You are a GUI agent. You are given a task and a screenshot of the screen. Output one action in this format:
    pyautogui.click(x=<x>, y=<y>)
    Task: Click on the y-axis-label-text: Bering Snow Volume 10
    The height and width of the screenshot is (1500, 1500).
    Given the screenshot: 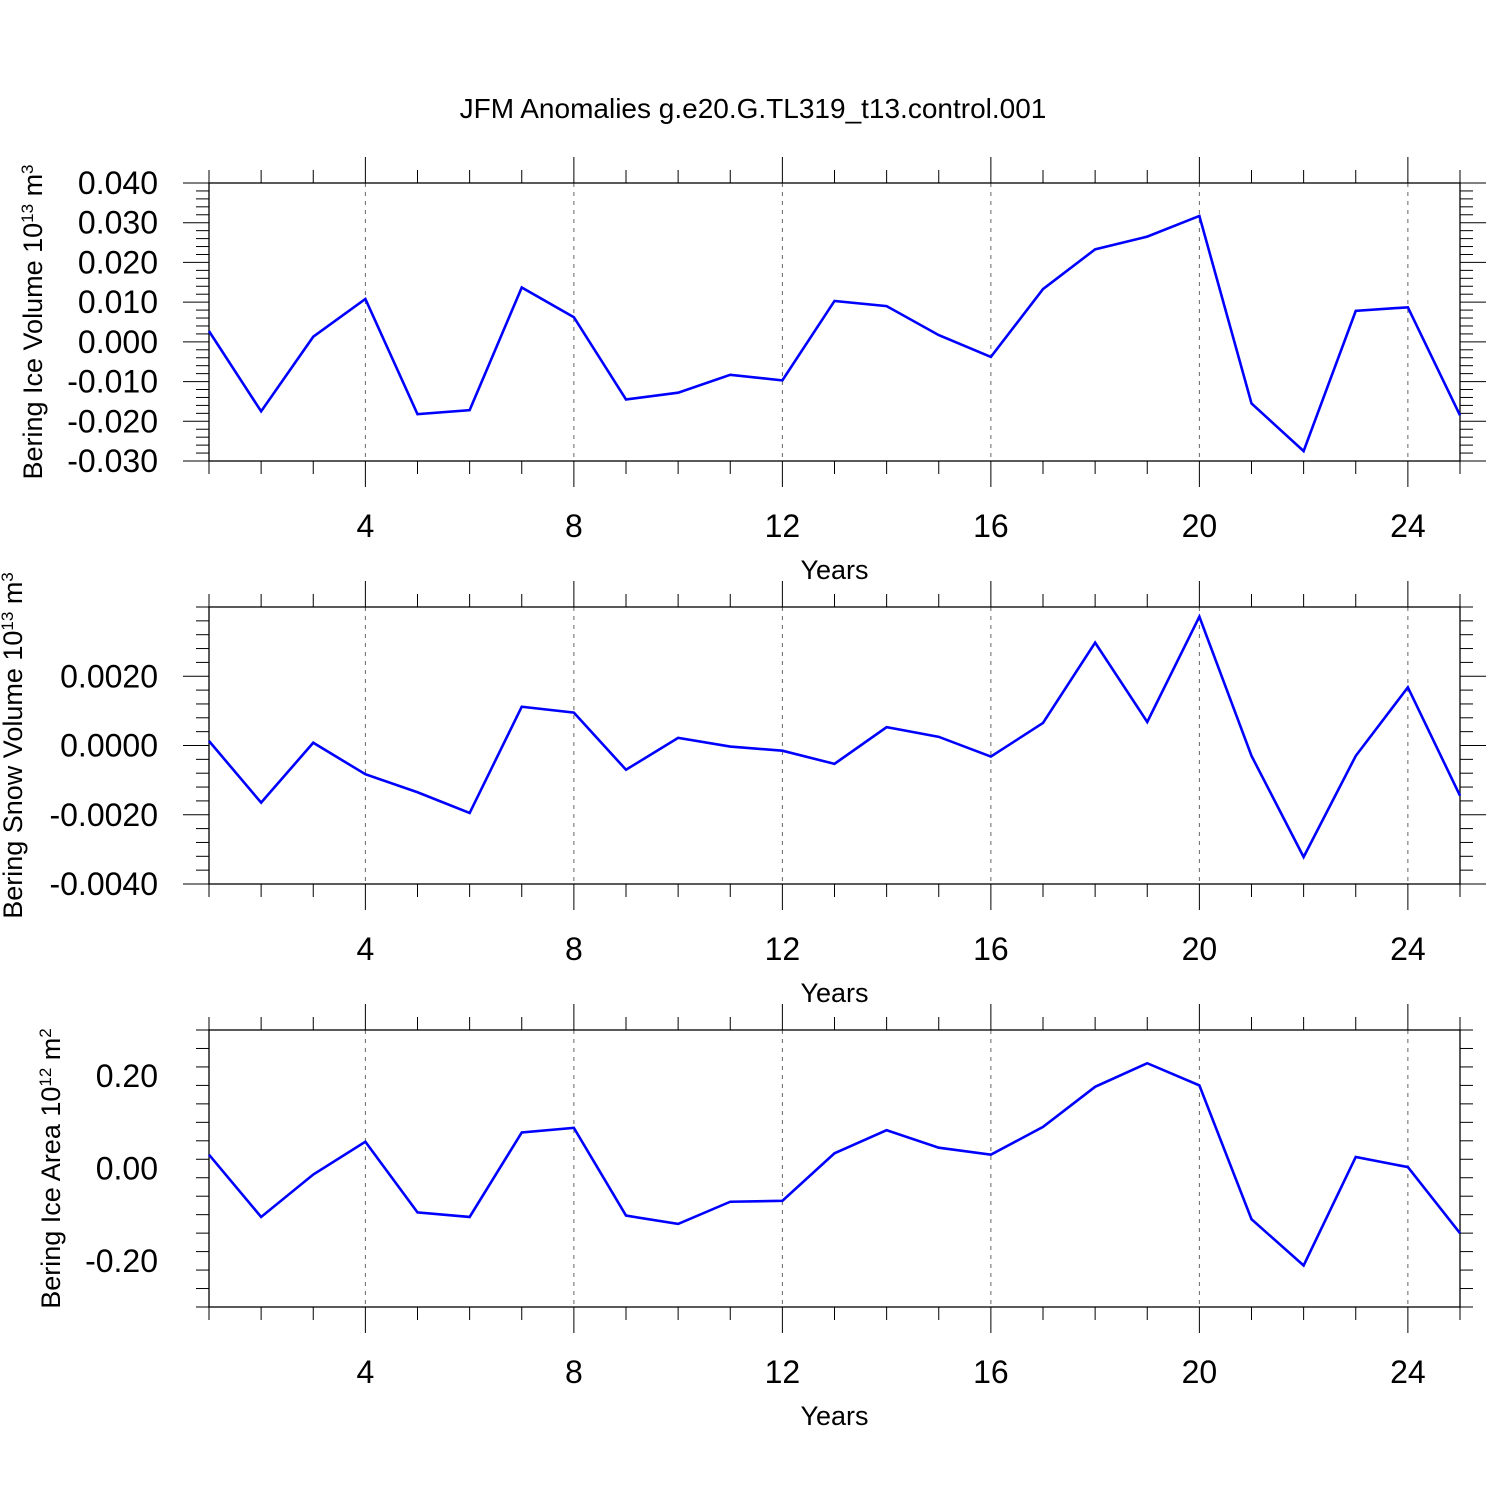 What is the action you would take?
    pyautogui.click(x=14, y=775)
    